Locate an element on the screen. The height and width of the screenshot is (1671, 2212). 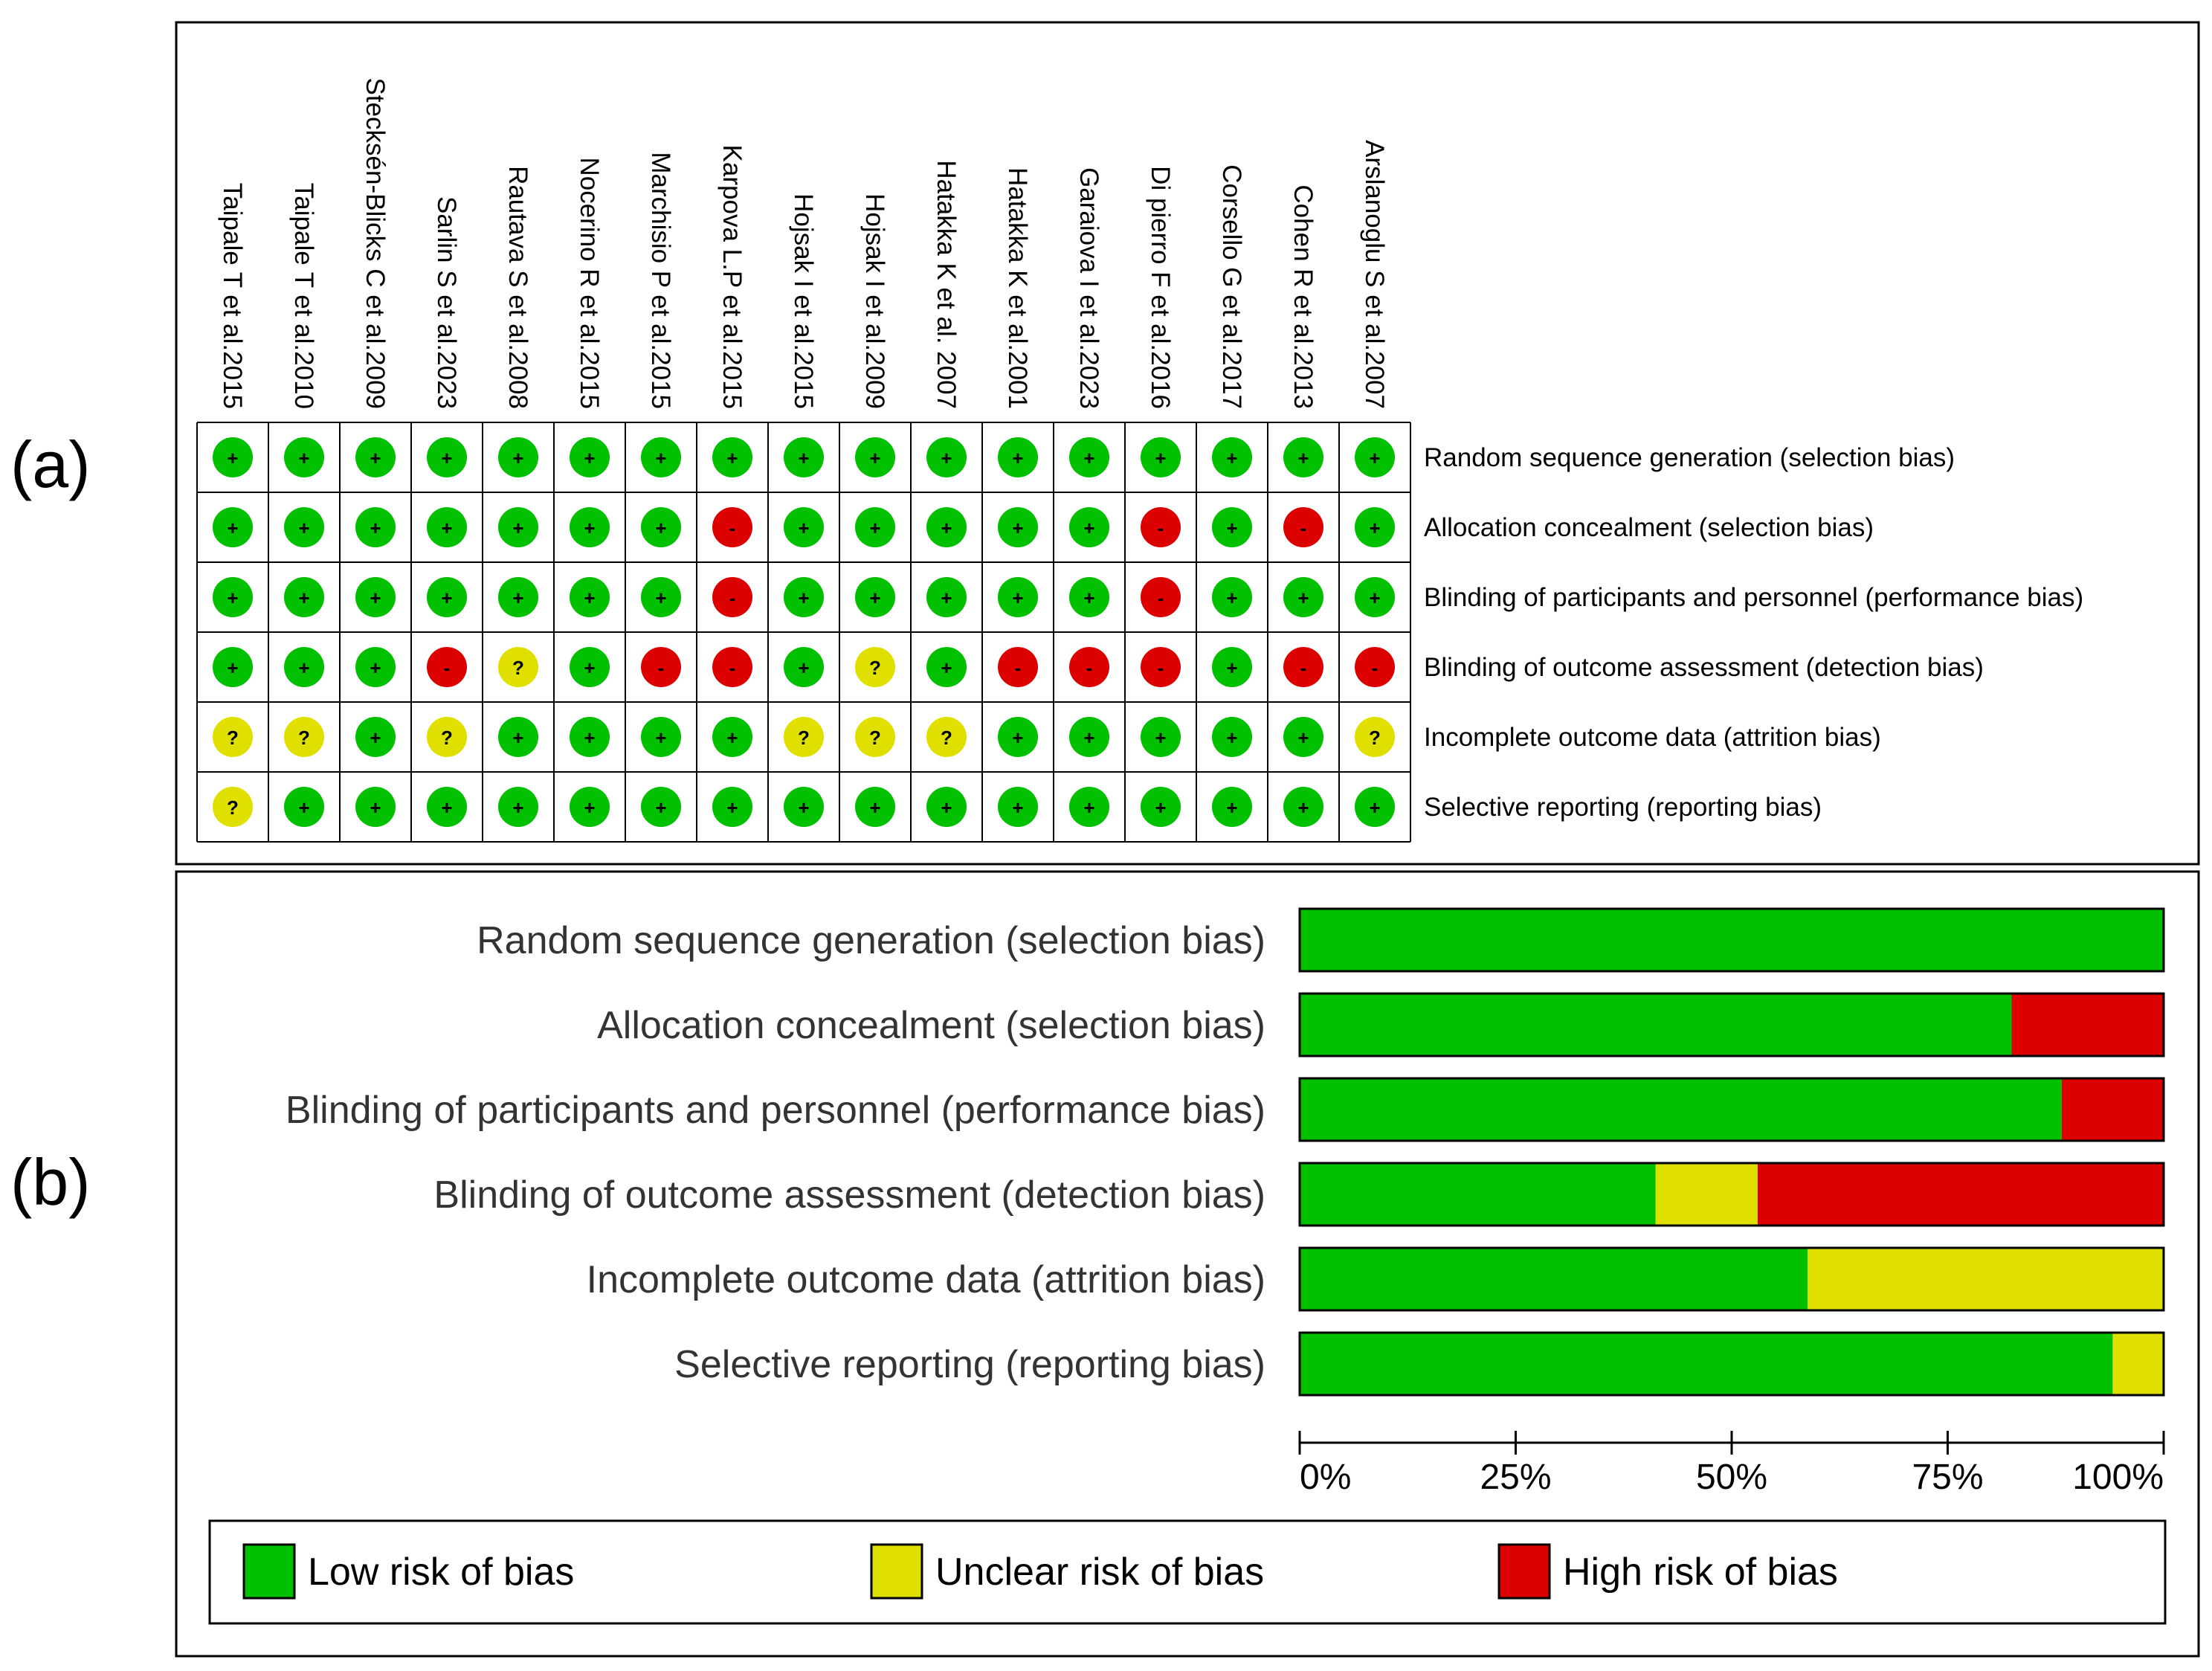
x-tick-label: 100% is located at coordinates (2118, 1477).